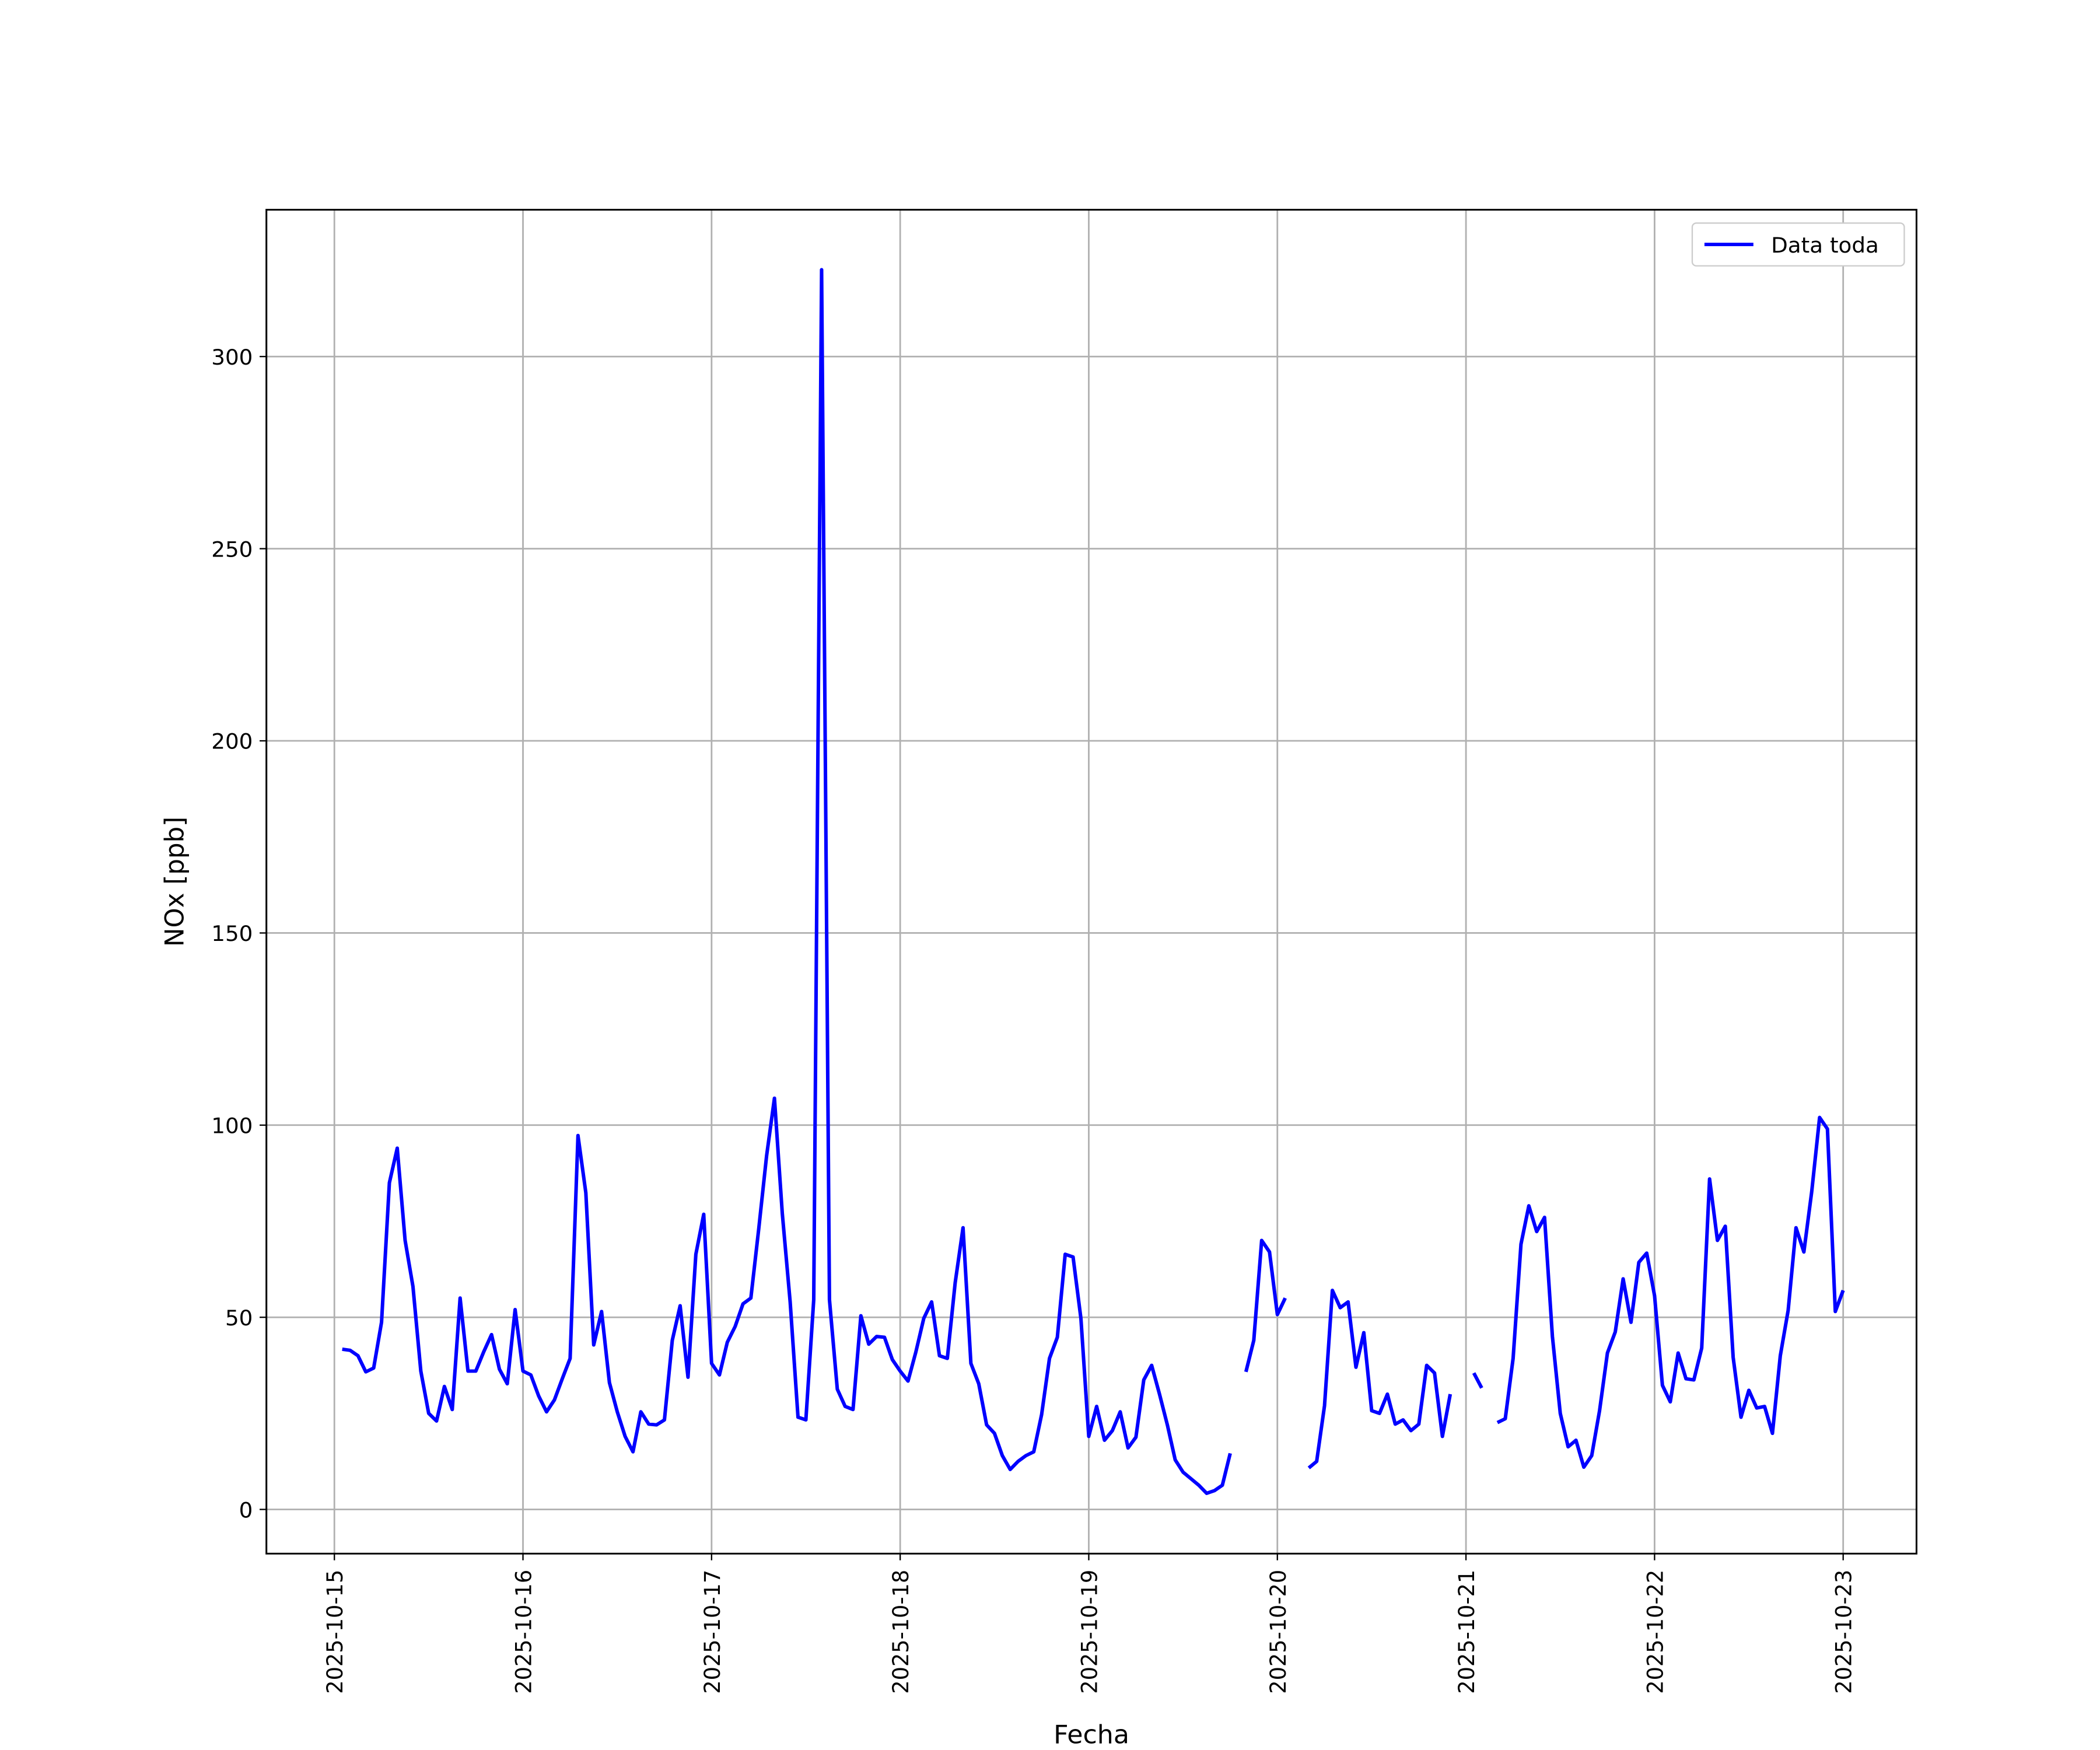  What do you see at coordinates (1655, 1632) in the screenshot?
I see `x-tick-label: 2025-10-22` at bounding box center [1655, 1632].